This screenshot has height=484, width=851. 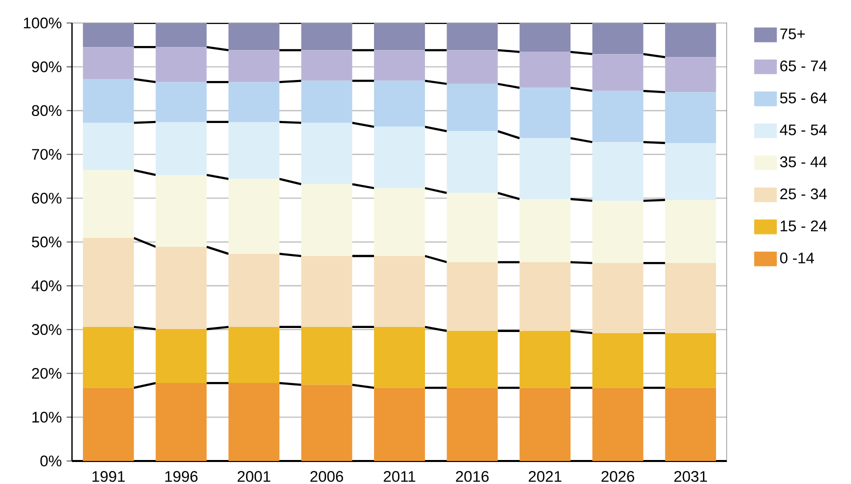 I want to click on x-tick-label: 2001, so click(x=254, y=476).